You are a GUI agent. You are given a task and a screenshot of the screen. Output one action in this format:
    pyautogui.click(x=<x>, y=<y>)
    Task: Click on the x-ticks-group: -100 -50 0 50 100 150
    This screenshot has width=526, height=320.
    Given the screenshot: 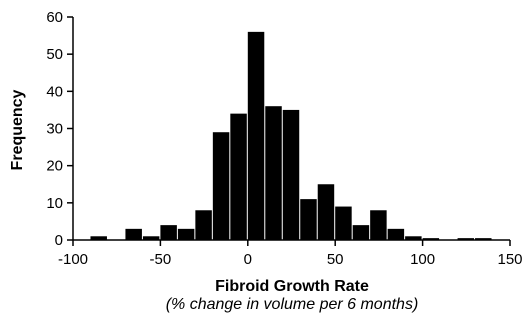 What is the action you would take?
    pyautogui.click(x=290, y=254)
    